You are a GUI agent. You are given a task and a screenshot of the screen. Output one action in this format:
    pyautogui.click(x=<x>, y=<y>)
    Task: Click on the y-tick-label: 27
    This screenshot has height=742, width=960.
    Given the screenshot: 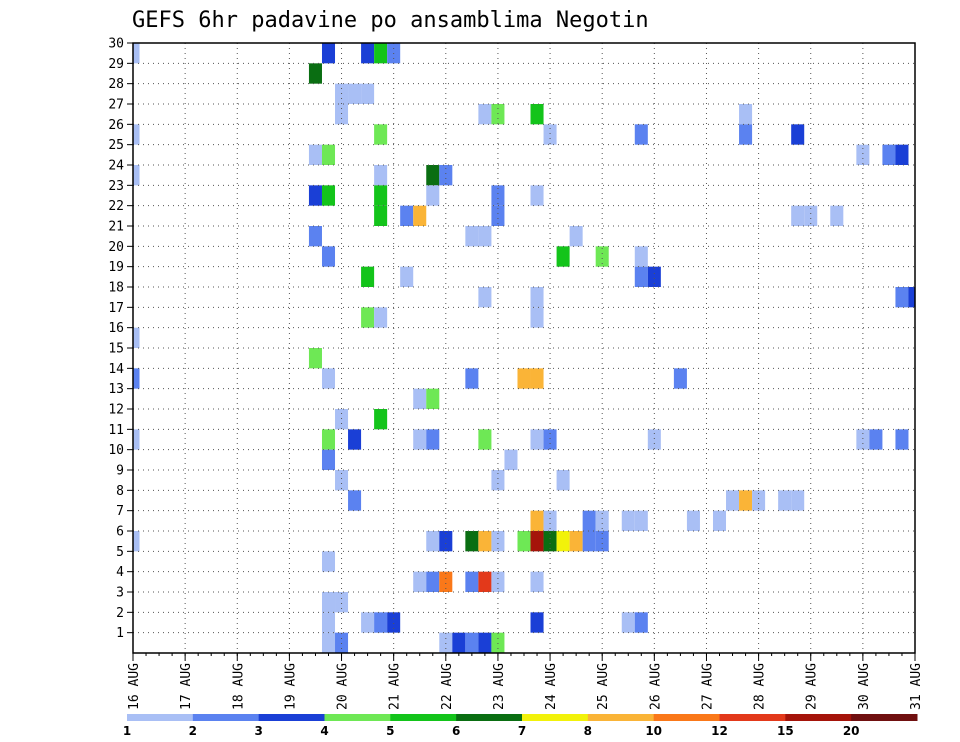 What is the action you would take?
    pyautogui.click(x=116, y=105)
    